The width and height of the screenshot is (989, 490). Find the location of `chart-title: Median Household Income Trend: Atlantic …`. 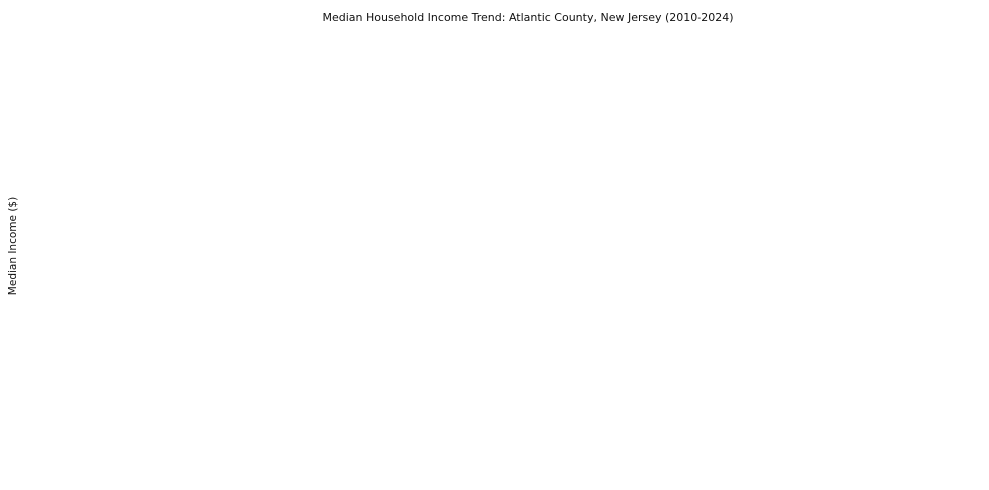

chart-title: Median Household Income Trend: Atlantic … is located at coordinates (527, 17).